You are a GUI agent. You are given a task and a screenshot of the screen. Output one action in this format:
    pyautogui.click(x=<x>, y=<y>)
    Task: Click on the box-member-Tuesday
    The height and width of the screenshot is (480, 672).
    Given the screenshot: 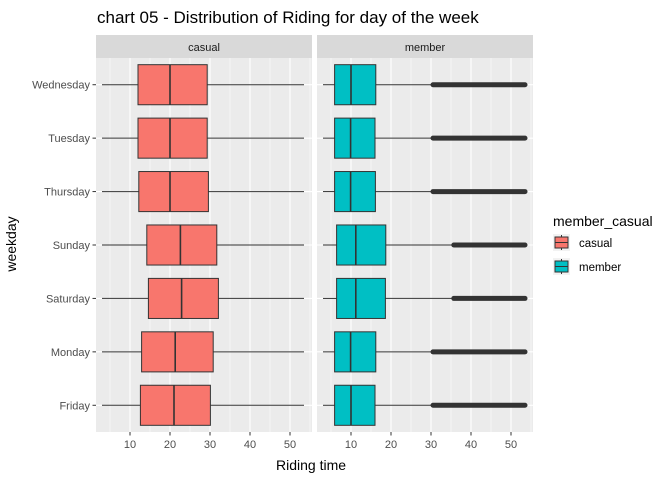 What is the action you would take?
    pyautogui.click(x=425, y=138)
    